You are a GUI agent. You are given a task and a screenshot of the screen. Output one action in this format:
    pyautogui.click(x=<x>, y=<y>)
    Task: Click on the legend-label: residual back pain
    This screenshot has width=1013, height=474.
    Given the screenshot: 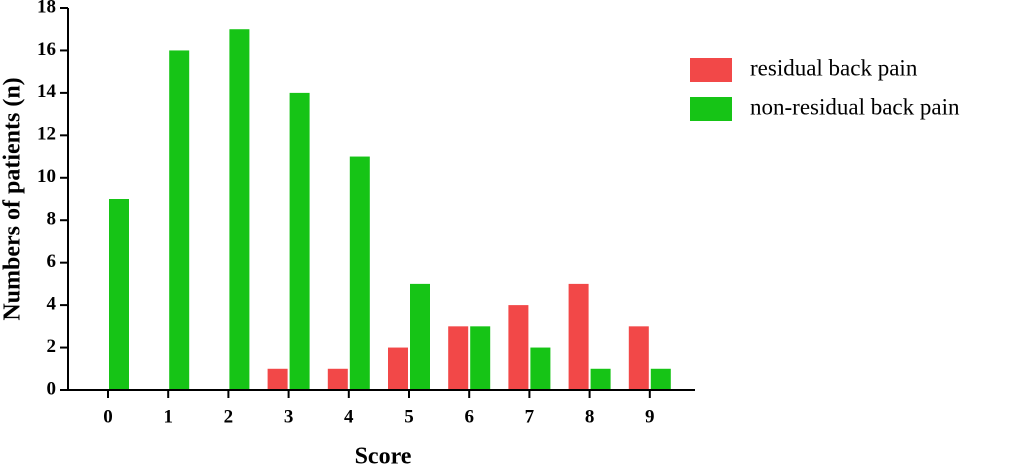 What is the action you would take?
    pyautogui.click(x=834, y=67)
    